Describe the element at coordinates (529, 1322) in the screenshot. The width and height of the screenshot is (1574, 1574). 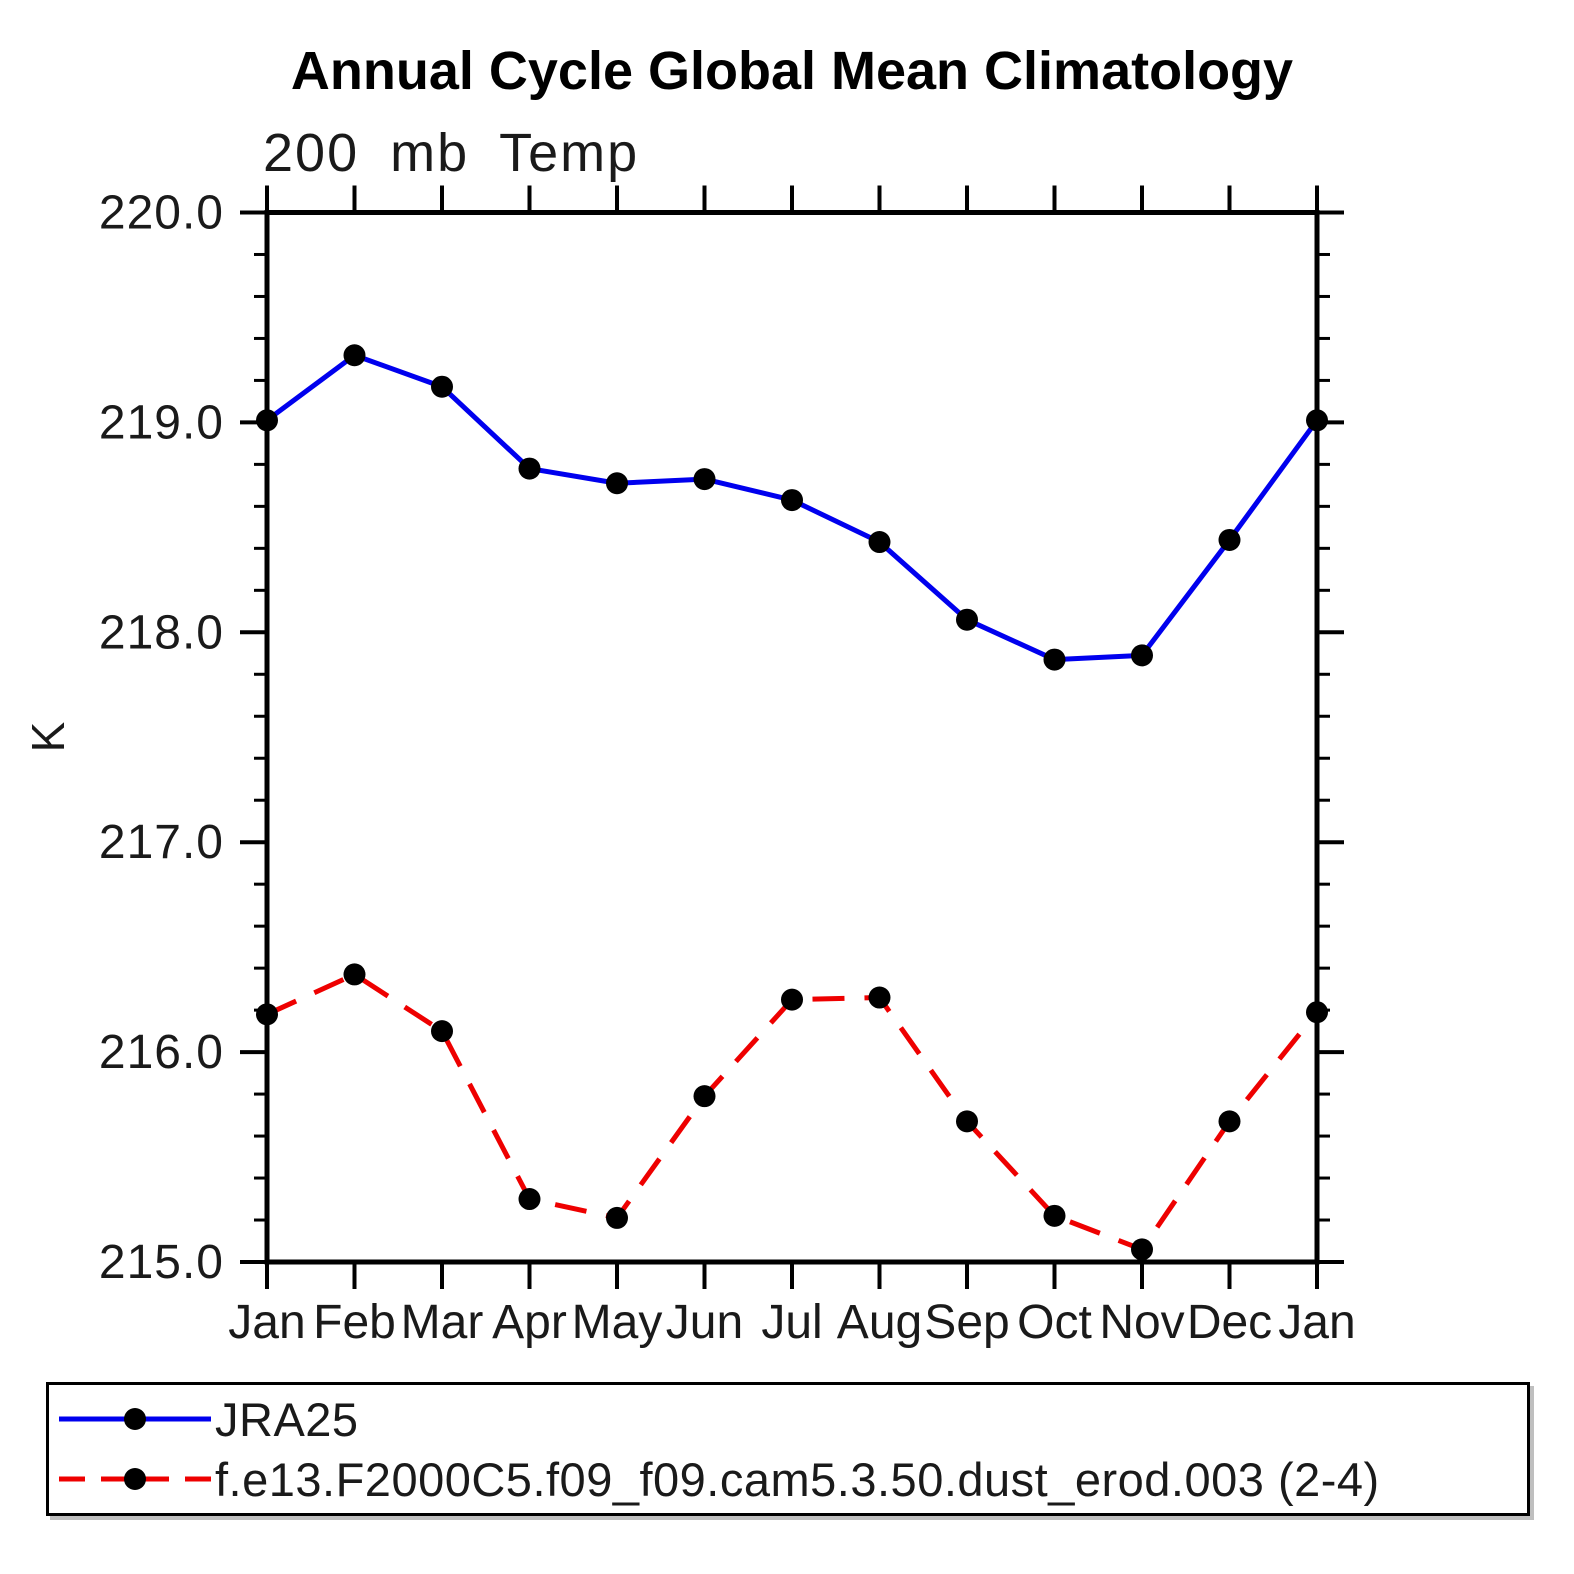
I see `x-tick-label: Apr` at that location.